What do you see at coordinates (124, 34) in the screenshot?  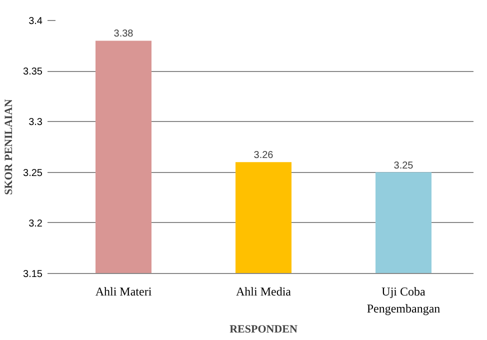 I see `data-label: 3.38` at bounding box center [124, 34].